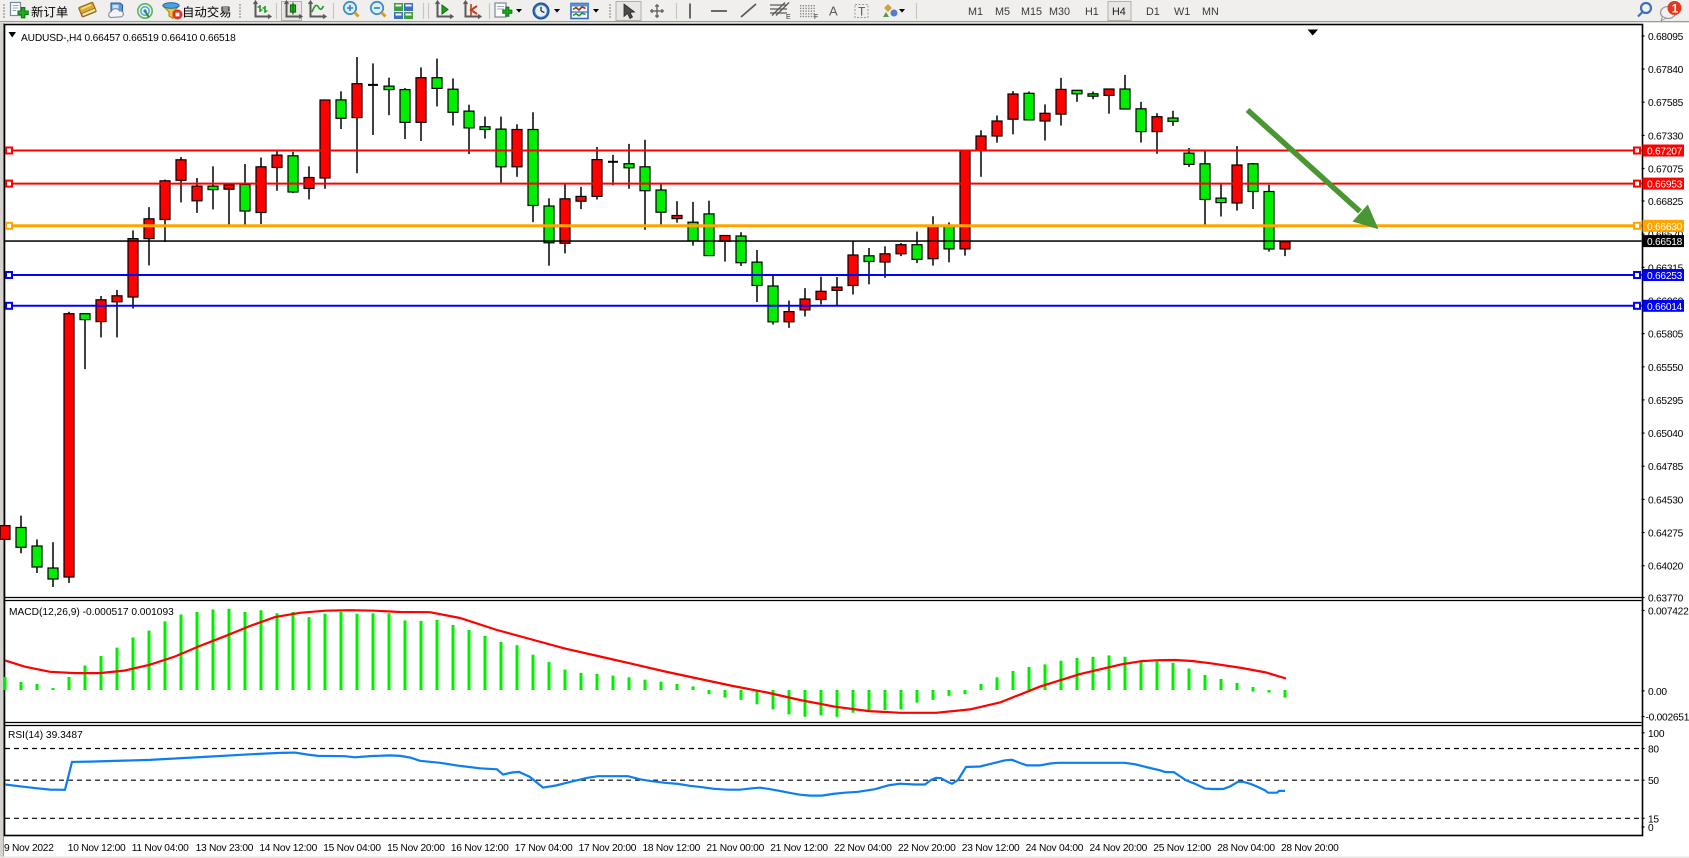  I want to click on svg-text: 0.65295, so click(1666, 401).